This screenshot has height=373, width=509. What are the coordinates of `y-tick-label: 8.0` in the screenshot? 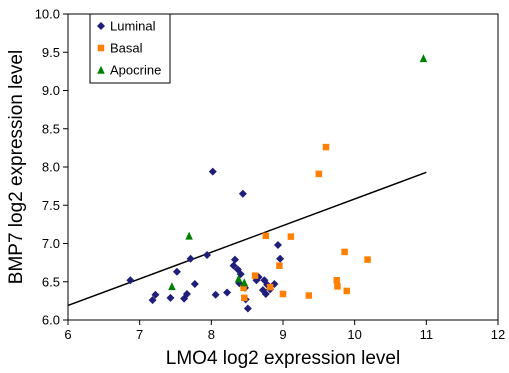 It's located at (51, 167).